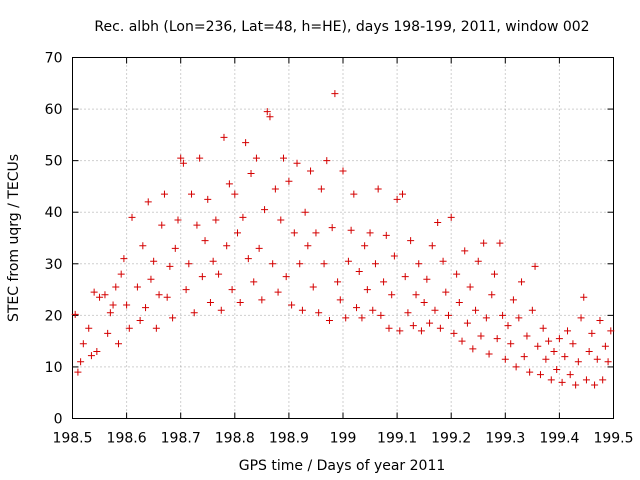 The height and width of the screenshot is (480, 640). What do you see at coordinates (343, 439) in the screenshot?
I see `x-tick-label: 199` at bounding box center [343, 439].